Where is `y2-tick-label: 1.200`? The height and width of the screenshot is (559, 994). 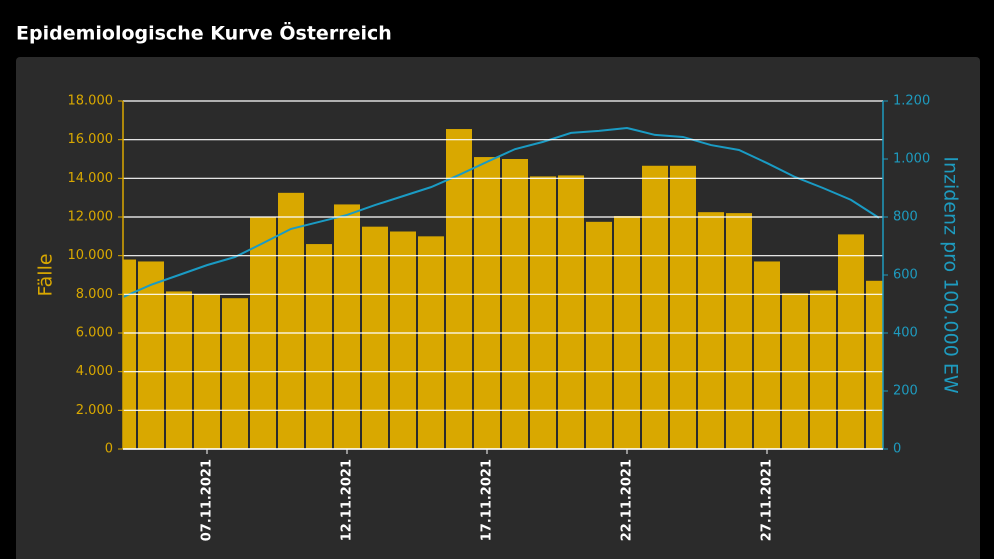
y2-tick-label: 1.200 is located at coordinates (911, 101).